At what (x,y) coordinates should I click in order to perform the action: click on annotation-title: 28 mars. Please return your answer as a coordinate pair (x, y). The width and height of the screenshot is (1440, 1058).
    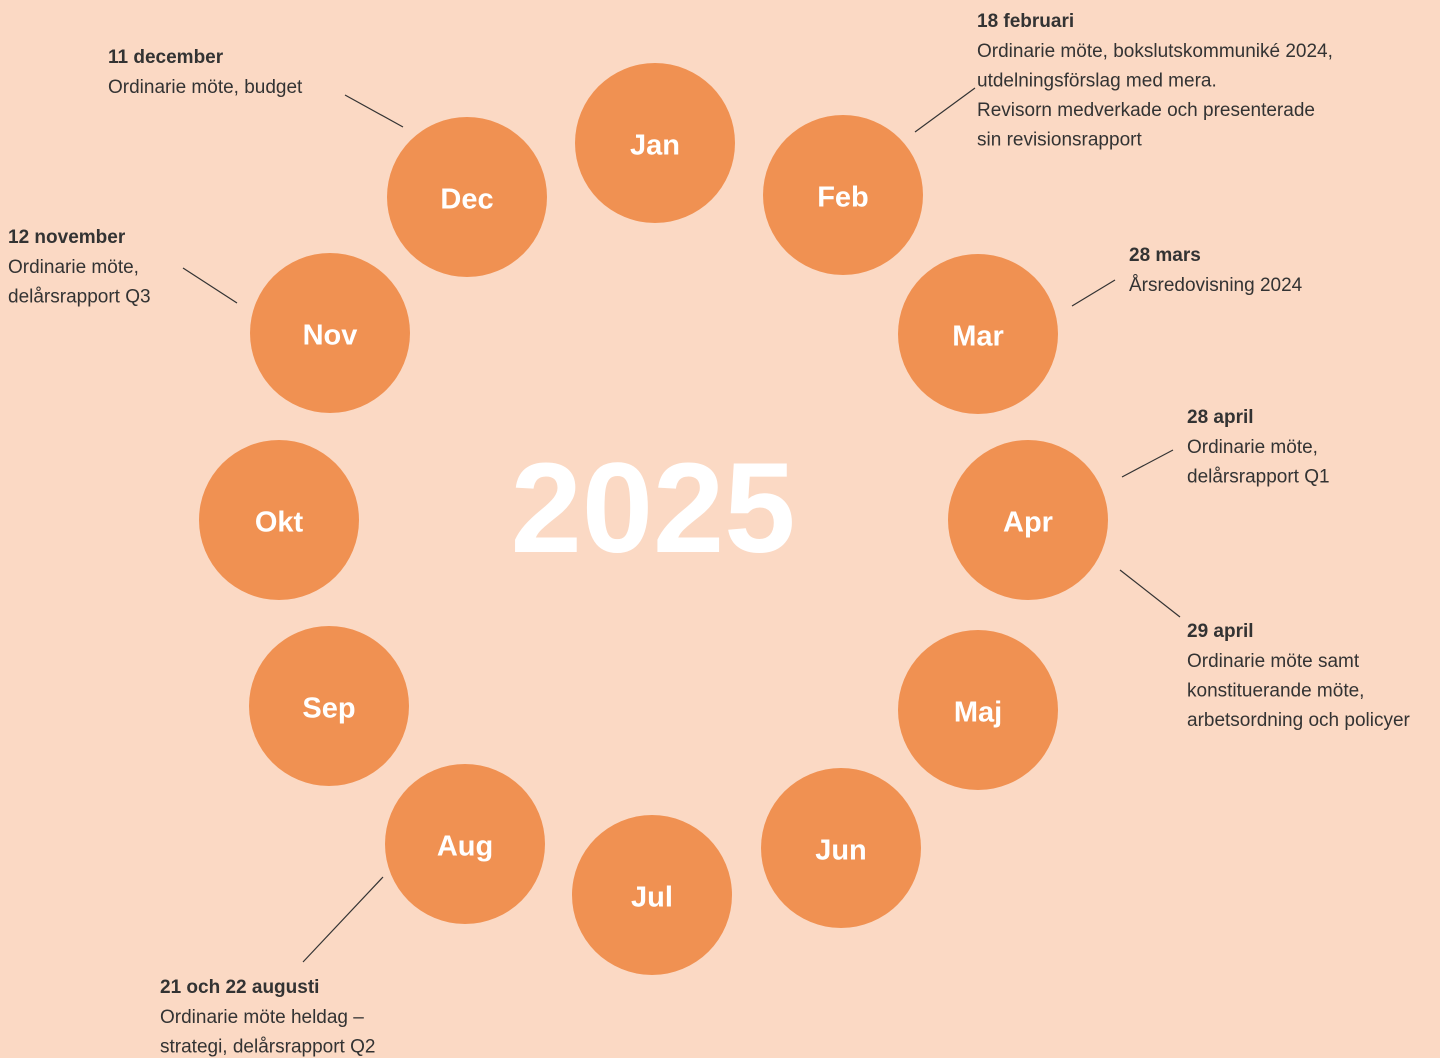
    Looking at the image, I should click on (1165, 255).